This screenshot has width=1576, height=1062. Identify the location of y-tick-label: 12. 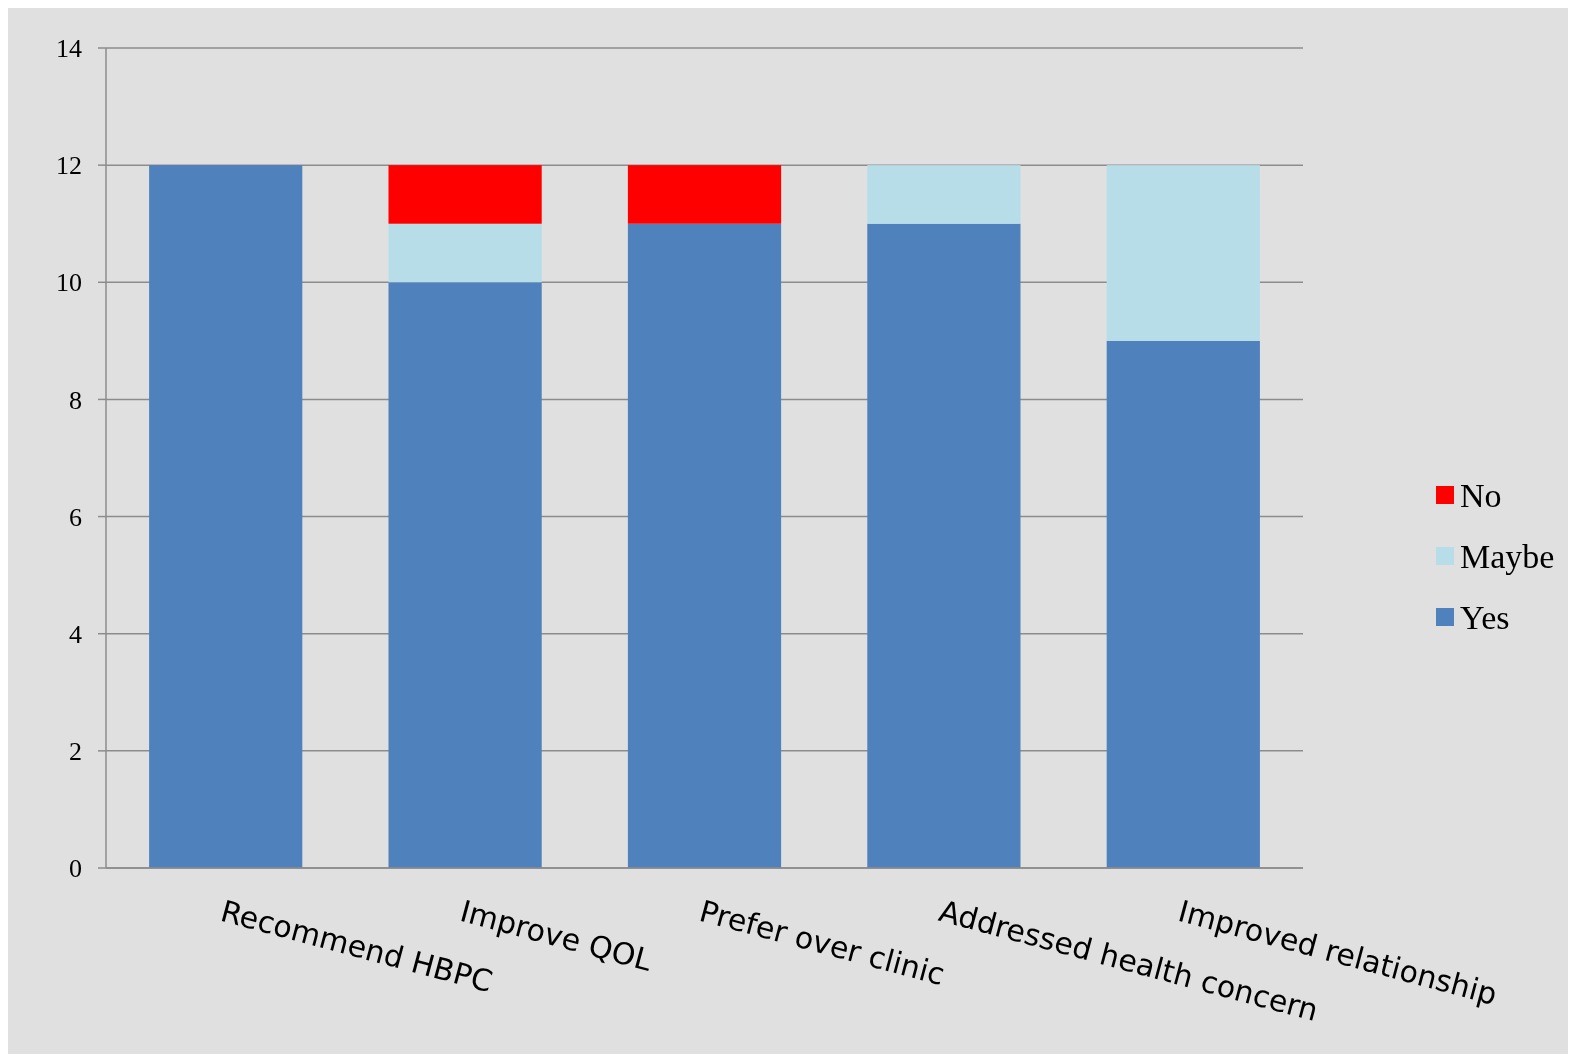
(69, 166).